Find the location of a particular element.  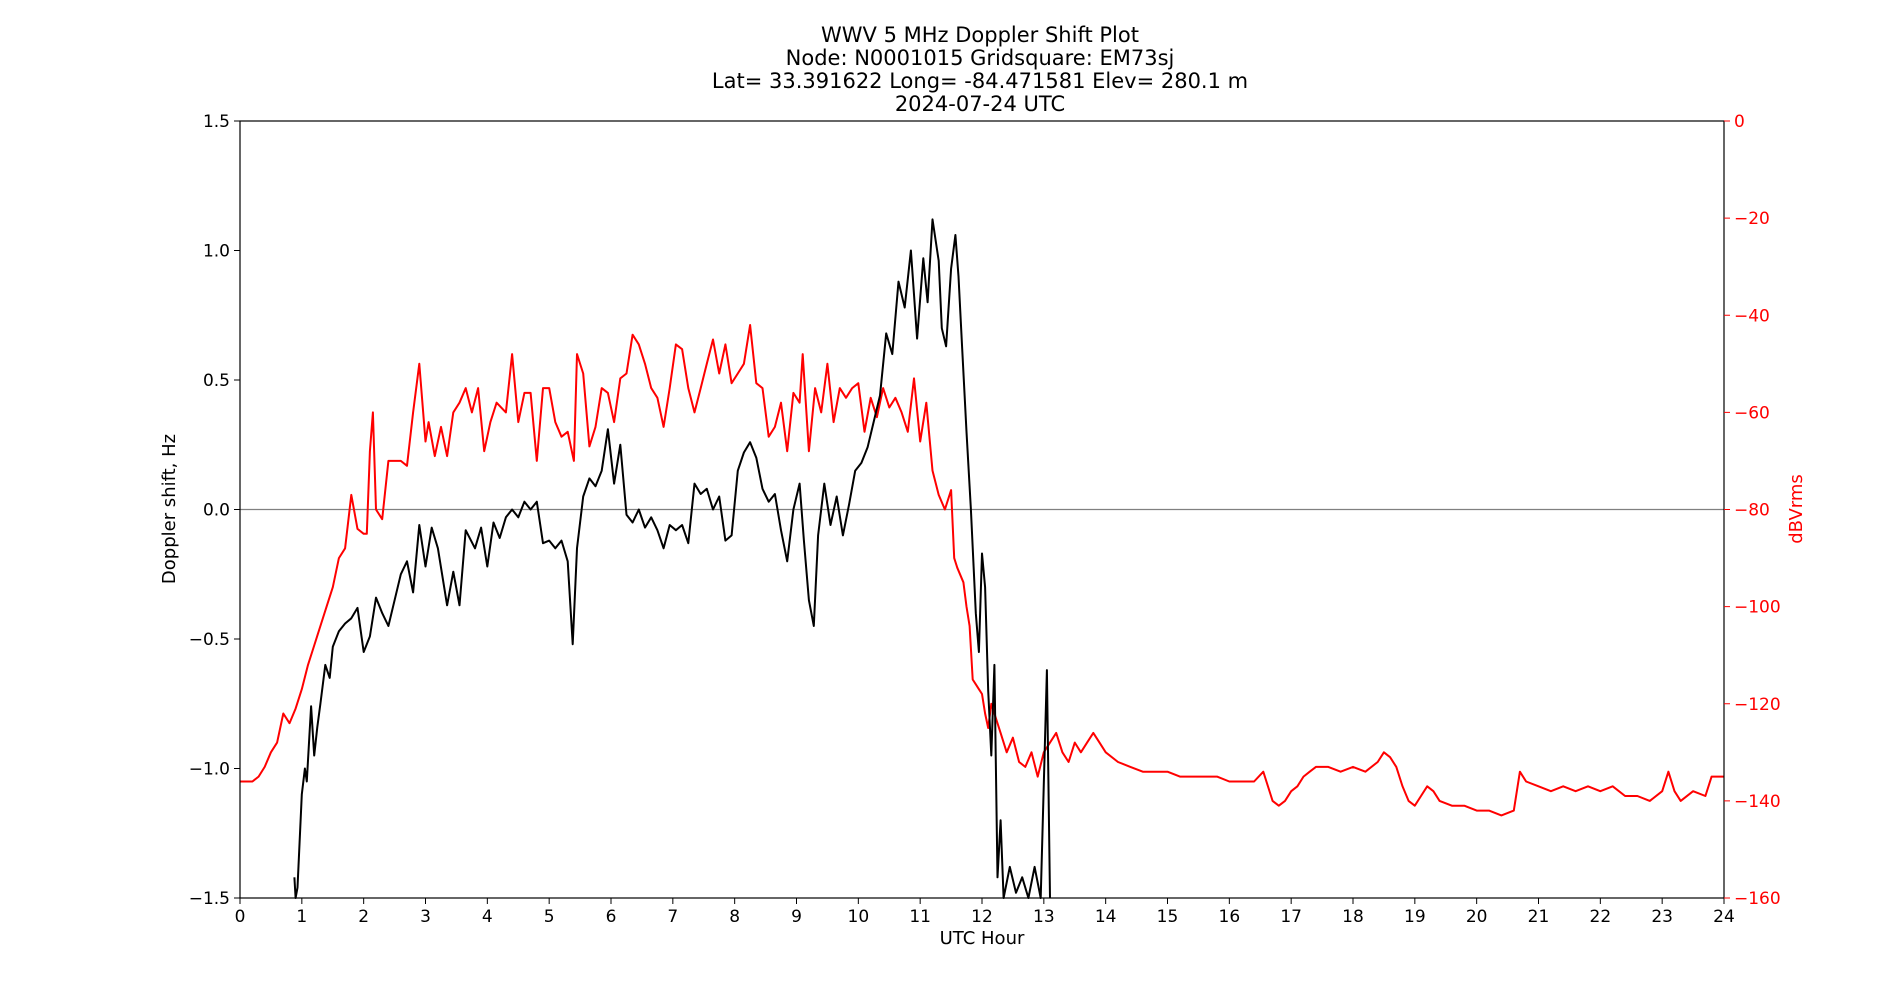

x-tick-label: 20 is located at coordinates (1477, 917).